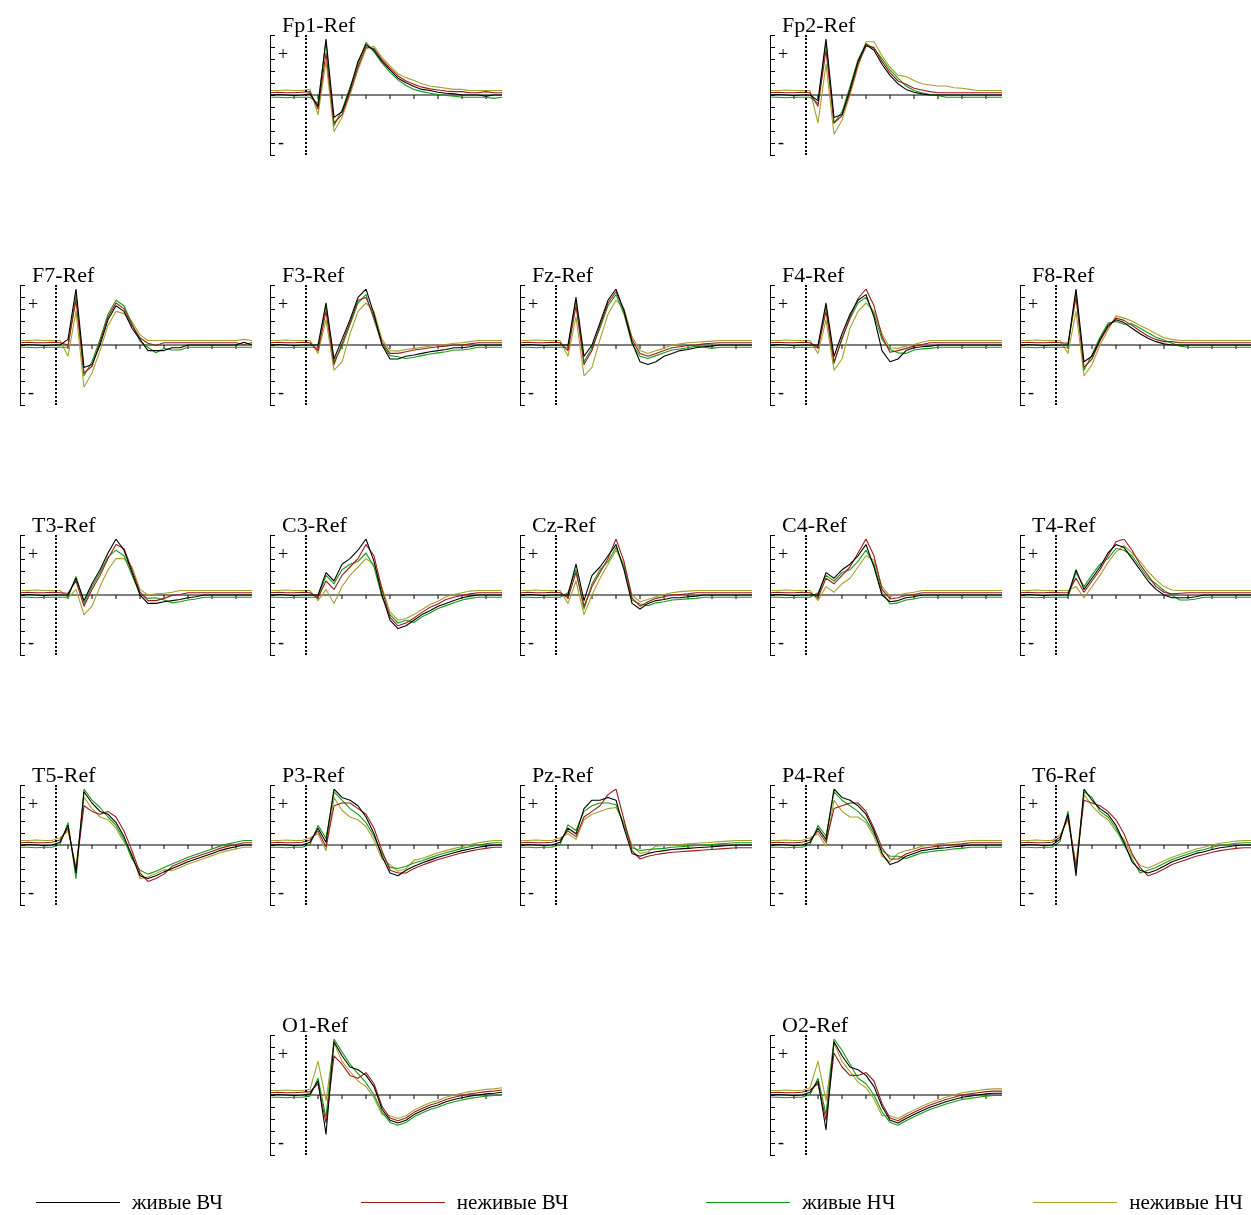  What do you see at coordinates (177, 1202) in the screenshot?
I see `legend-label: живые ВЧ` at bounding box center [177, 1202].